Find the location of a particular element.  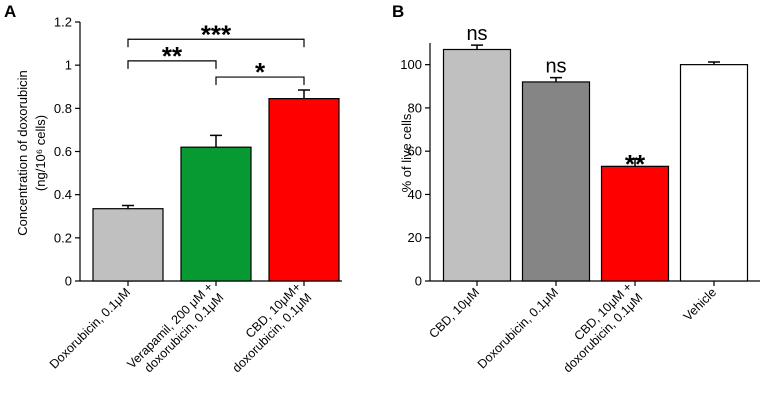

panel-a-ytick-label: 0.6 is located at coordinates (63, 151).